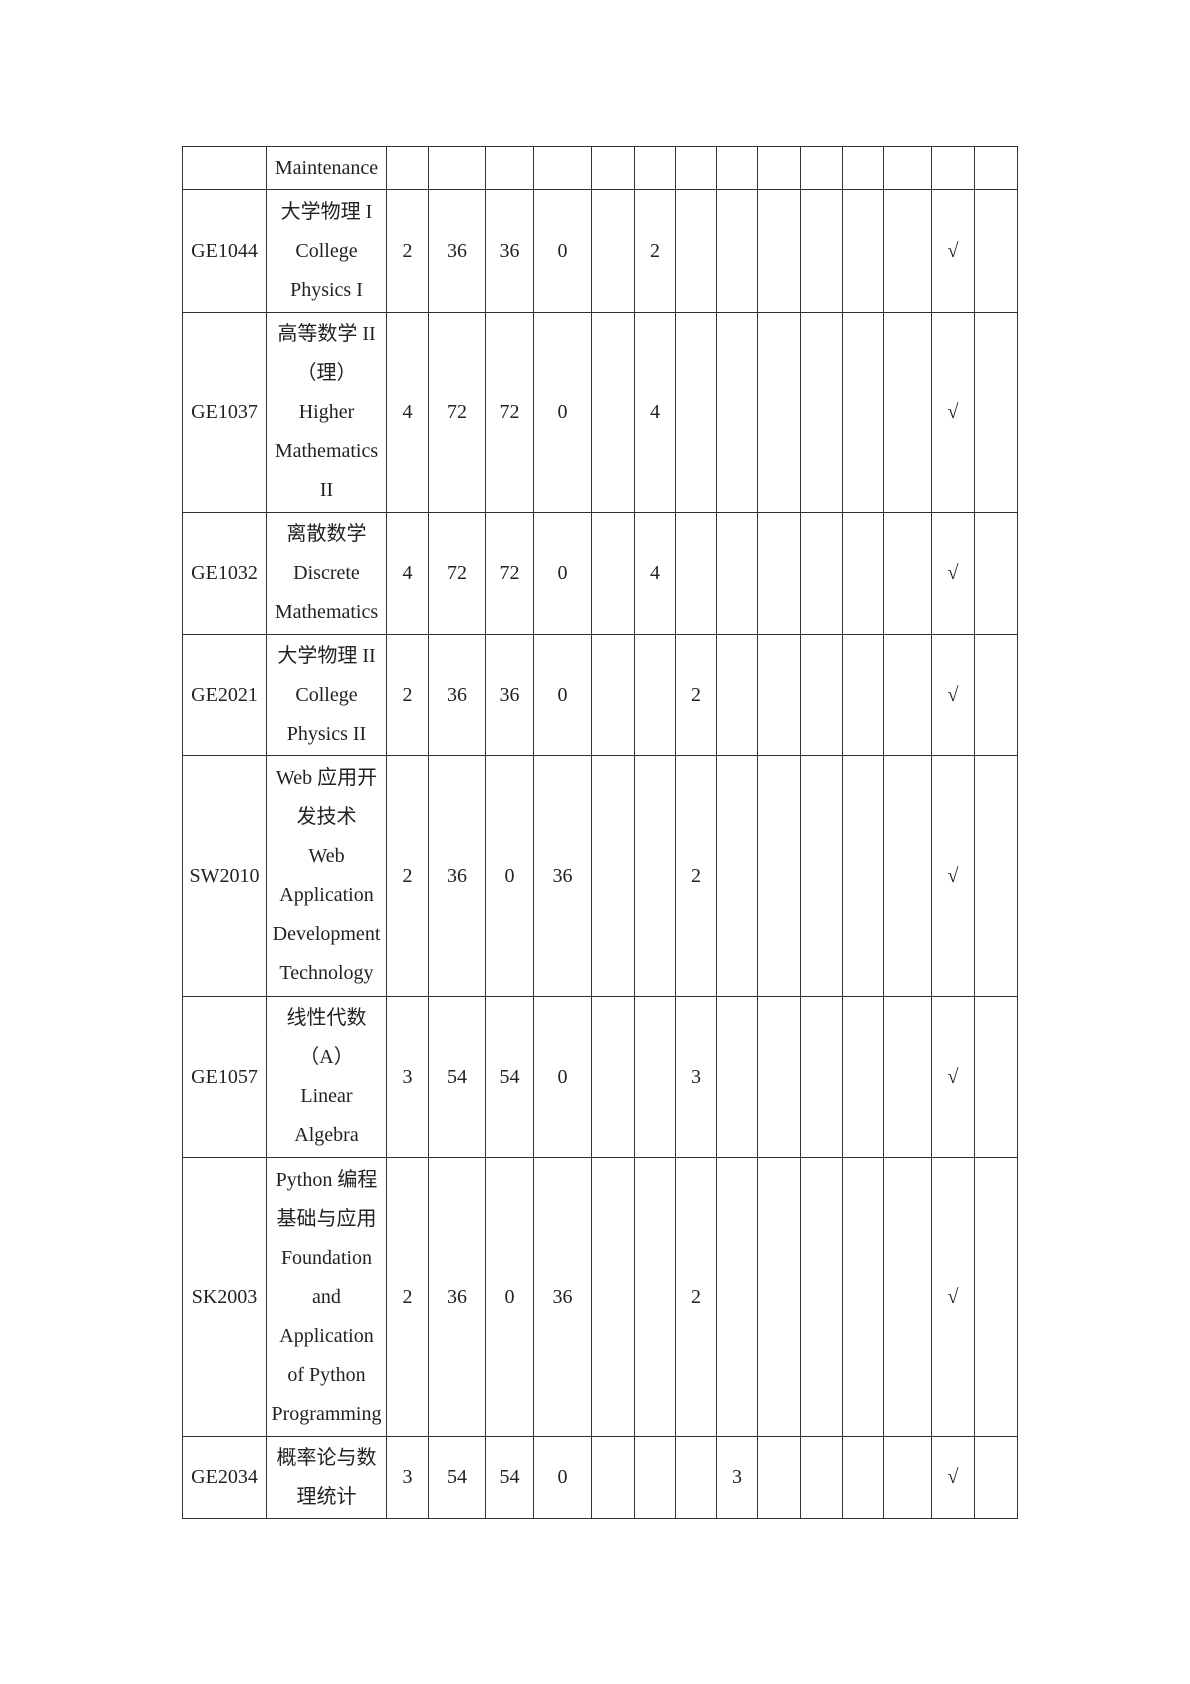  What do you see at coordinates (326, 573) in the screenshot?
I see `course-name-line: Discrete` at bounding box center [326, 573].